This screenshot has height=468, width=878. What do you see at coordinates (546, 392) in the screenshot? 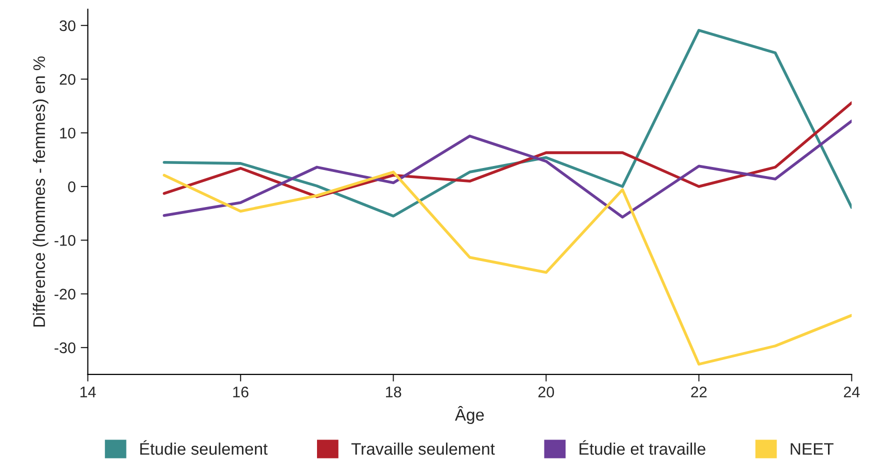
I see `x-tick-label: 20` at bounding box center [546, 392].